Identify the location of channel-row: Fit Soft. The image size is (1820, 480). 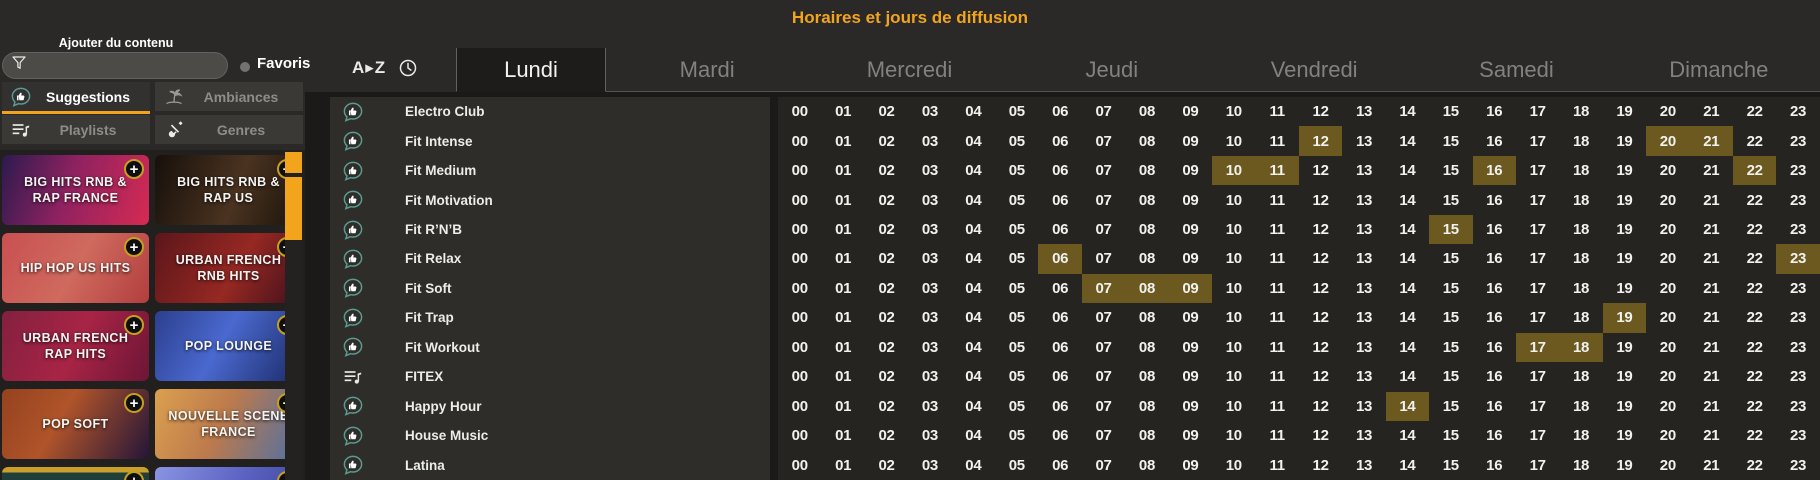
(550, 288).